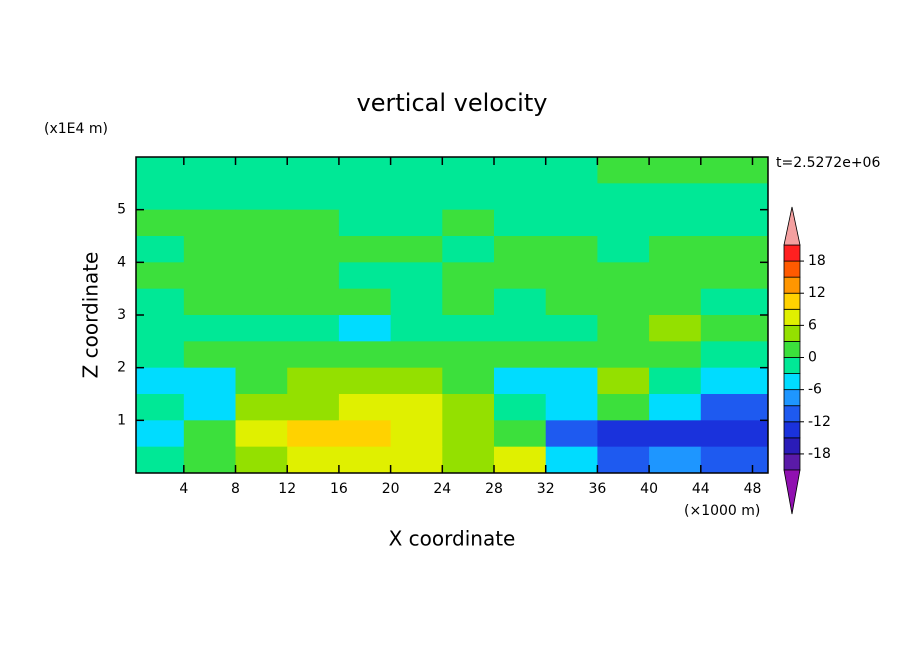 The height and width of the screenshot is (654, 904). What do you see at coordinates (817, 293) in the screenshot?
I see `colorbar-label: 12` at bounding box center [817, 293].